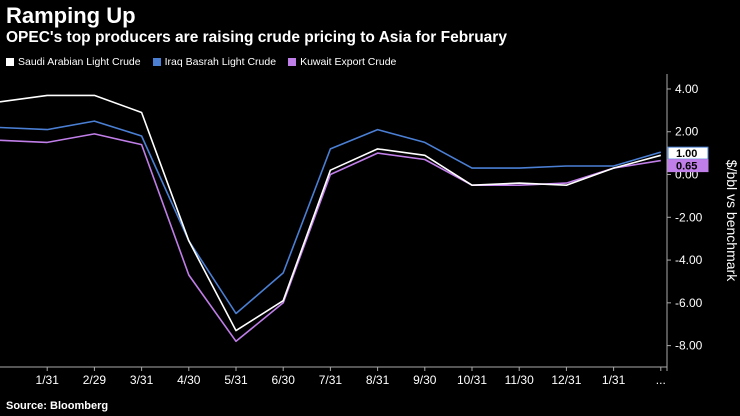  What do you see at coordinates (79, 62) in the screenshot?
I see `legend-label-saudi: Saudi Arabian Light Crude` at bounding box center [79, 62].